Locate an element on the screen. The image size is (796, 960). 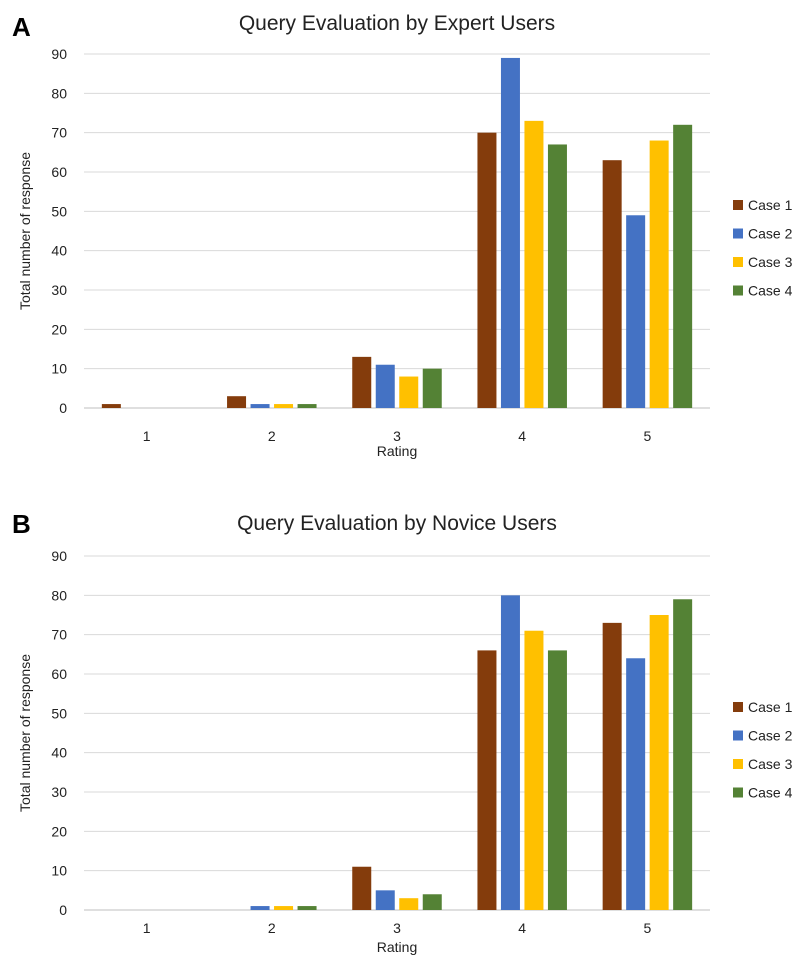
chart-title: Query Evaluation by Novice Users is located at coordinates (397, 523).